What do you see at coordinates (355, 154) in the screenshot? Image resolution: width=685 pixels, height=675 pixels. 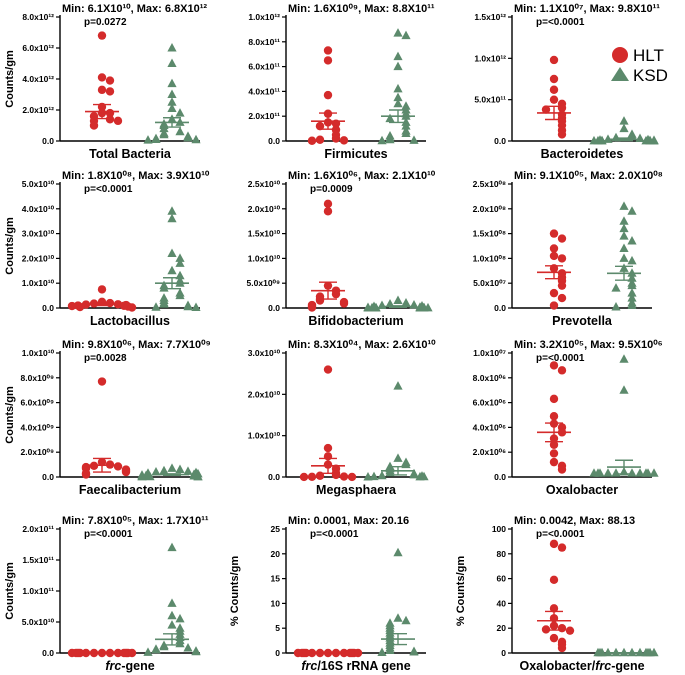 I see `x-axis-label: Firmicutes` at bounding box center [355, 154].